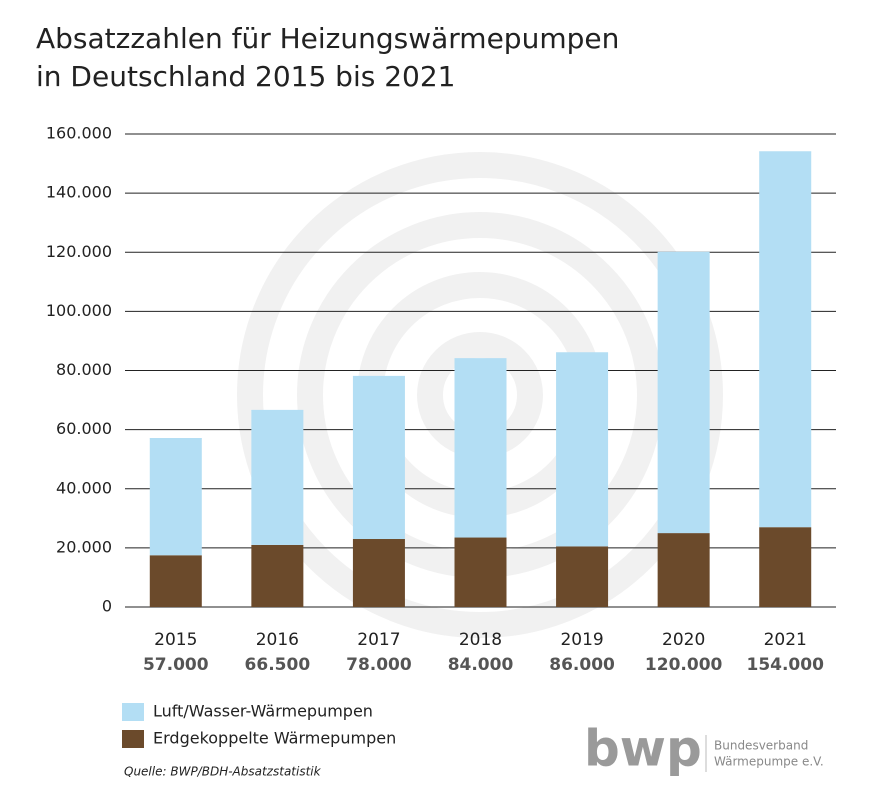 The height and width of the screenshot is (789, 872). What do you see at coordinates (84, 428) in the screenshot?
I see `y-tick-label: 60.000` at bounding box center [84, 428].